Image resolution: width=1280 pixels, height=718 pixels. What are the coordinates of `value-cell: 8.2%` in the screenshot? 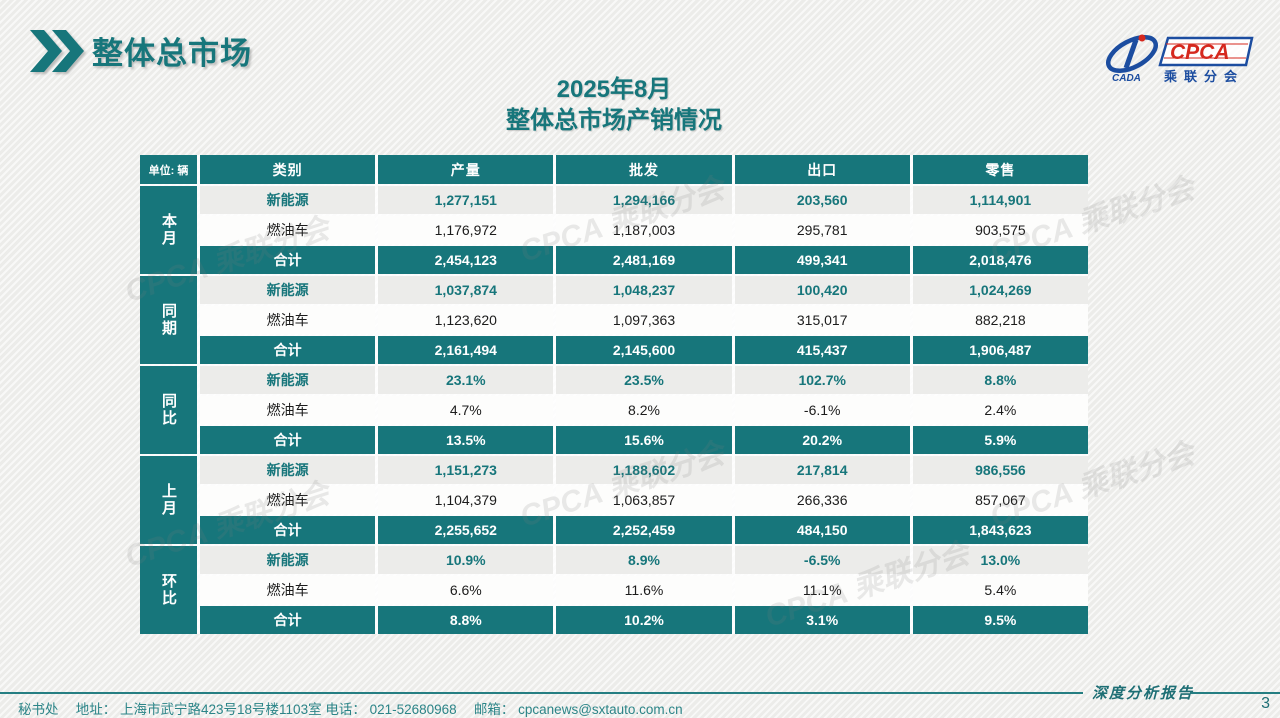 It's located at (644, 410).